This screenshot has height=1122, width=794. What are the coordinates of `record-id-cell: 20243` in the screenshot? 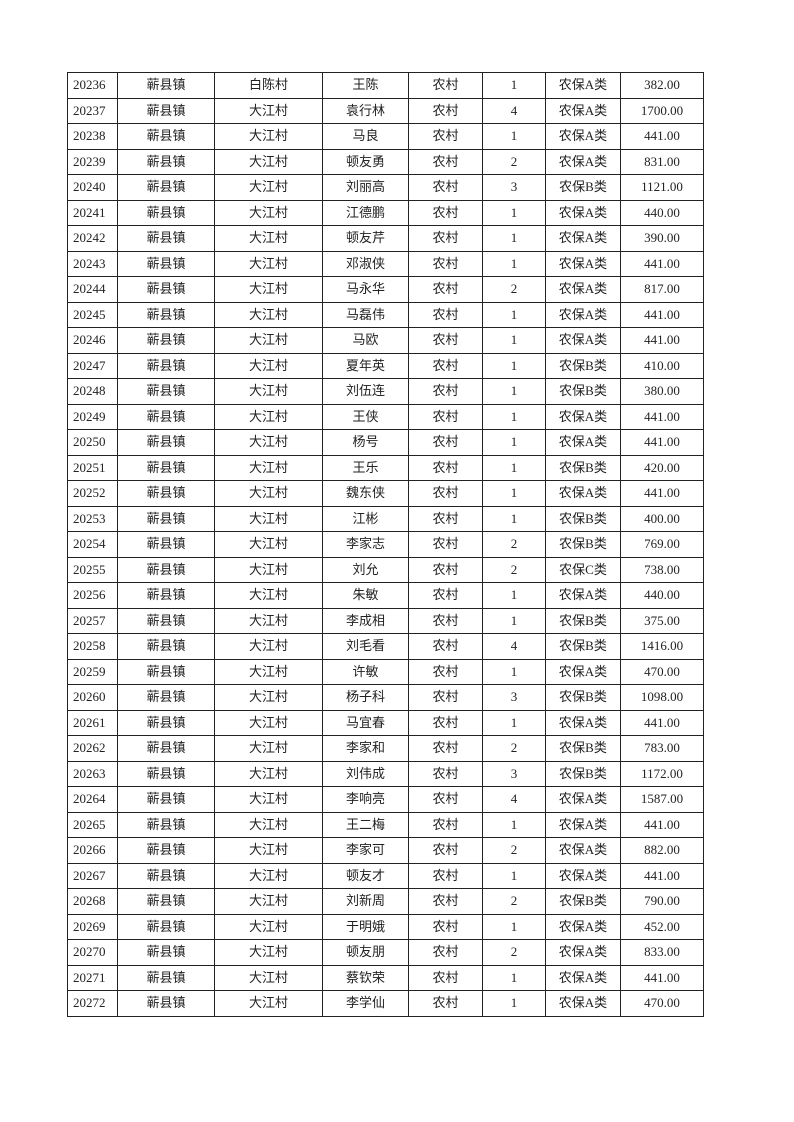 It's located at (92, 263).